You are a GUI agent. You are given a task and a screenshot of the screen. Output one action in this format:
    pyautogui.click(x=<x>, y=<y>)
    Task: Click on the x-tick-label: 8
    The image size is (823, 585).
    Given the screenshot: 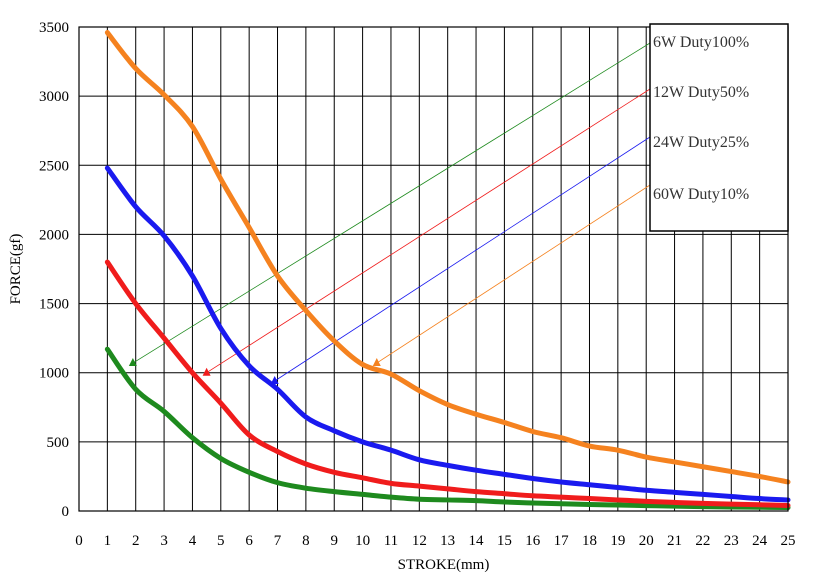 What is the action you would take?
    pyautogui.click(x=306, y=541)
    